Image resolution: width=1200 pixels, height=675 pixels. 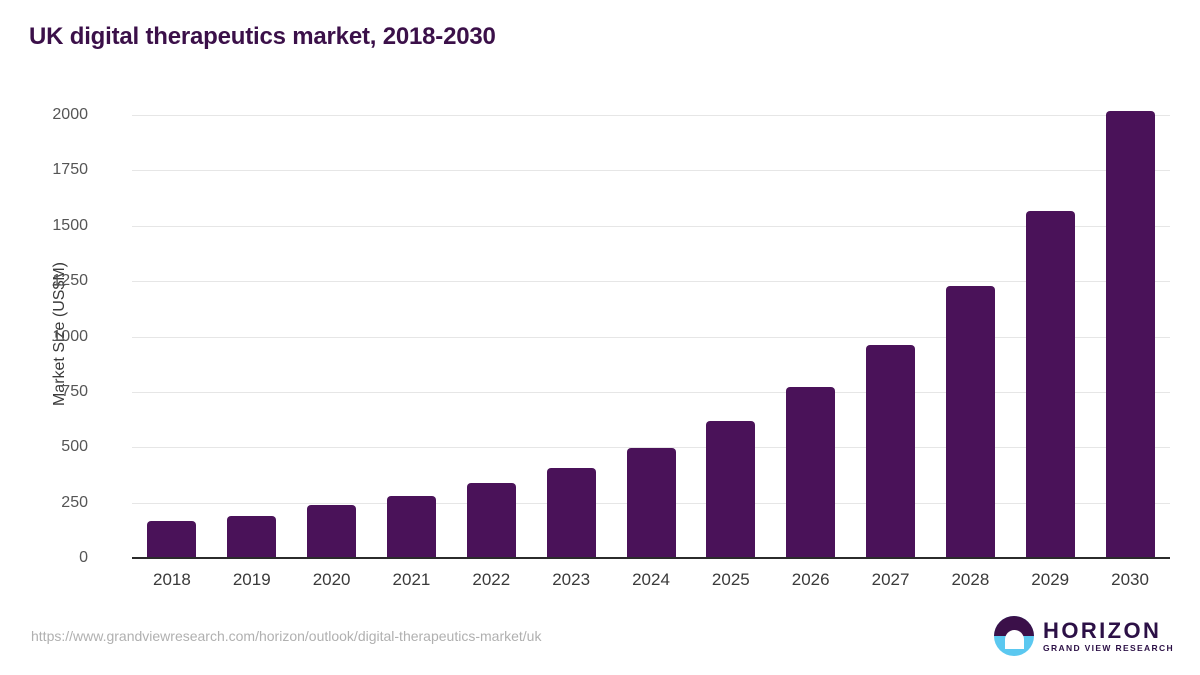 What do you see at coordinates (74, 447) in the screenshot?
I see `y-axis-tick-label: 500` at bounding box center [74, 447].